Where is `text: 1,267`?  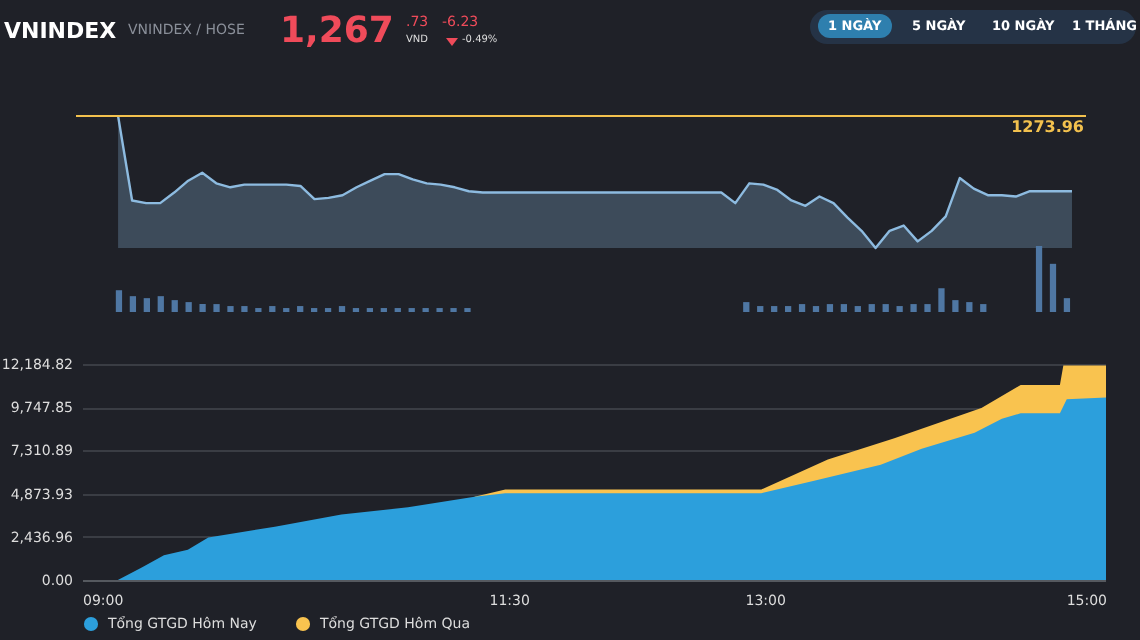 text: 1,267 is located at coordinates (337, 31).